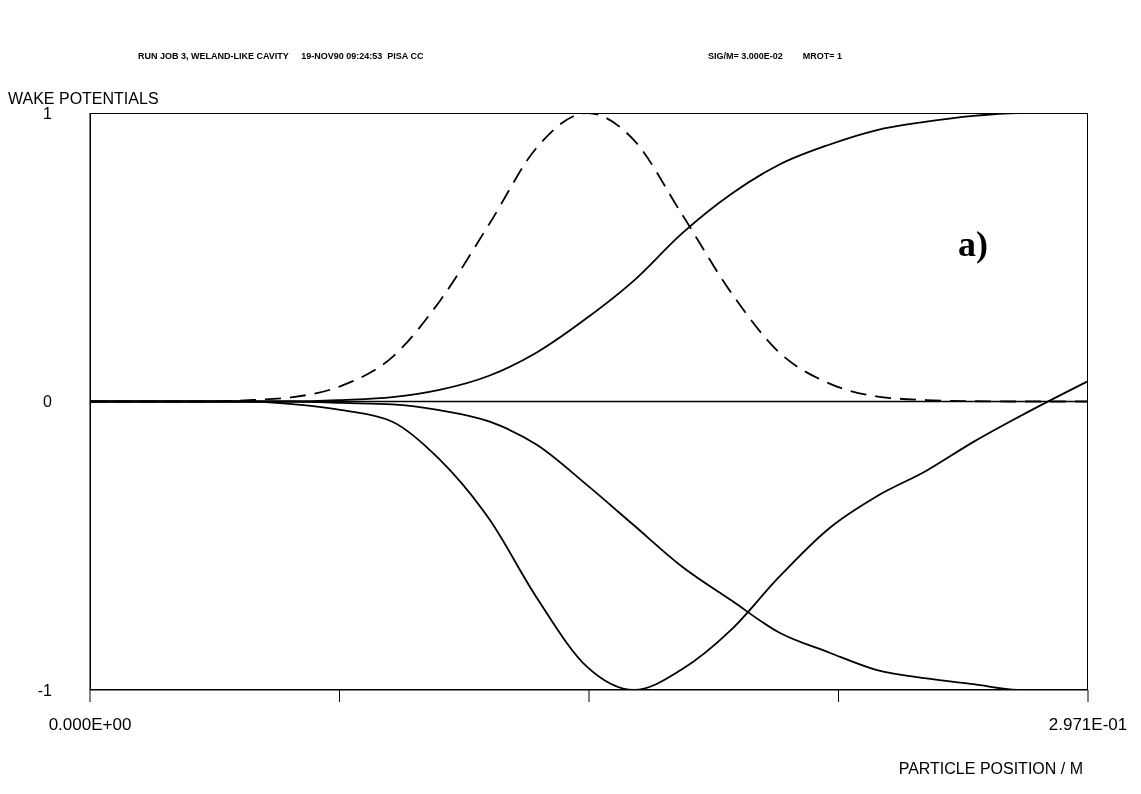 The image size is (1141, 794). What do you see at coordinates (48, 402) in the screenshot?
I see `y-tick-label: 0` at bounding box center [48, 402].